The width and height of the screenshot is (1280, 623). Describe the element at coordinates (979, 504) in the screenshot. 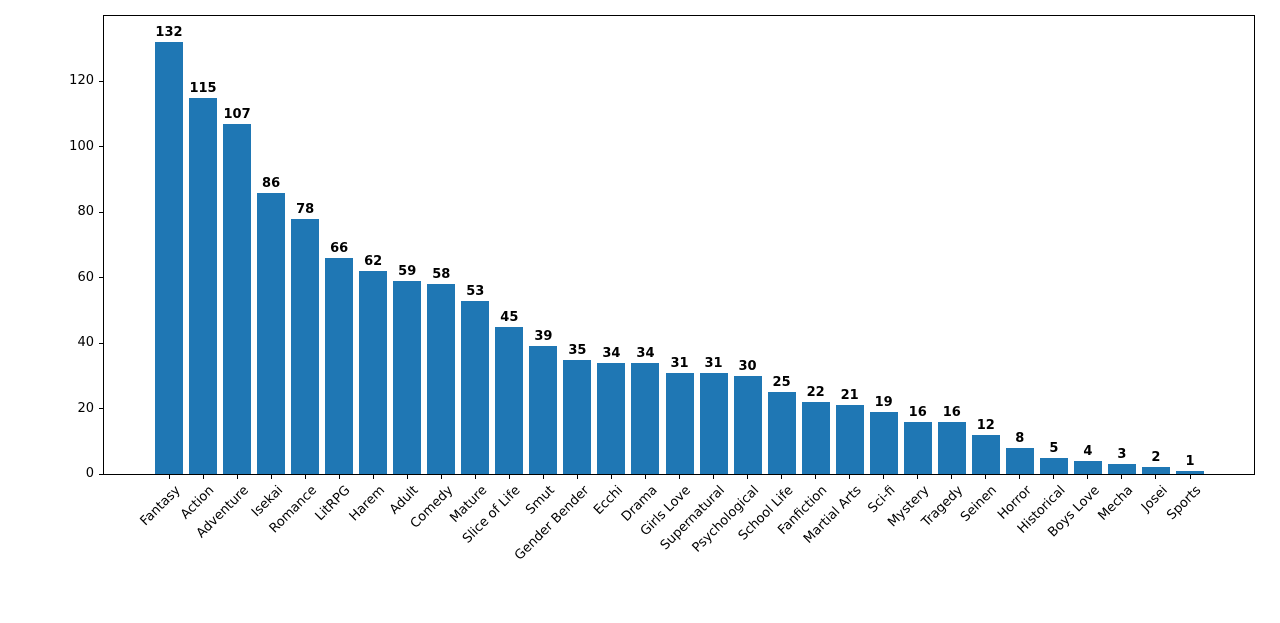

I see `x-axis-tick-label-text: Seinen` at that location.